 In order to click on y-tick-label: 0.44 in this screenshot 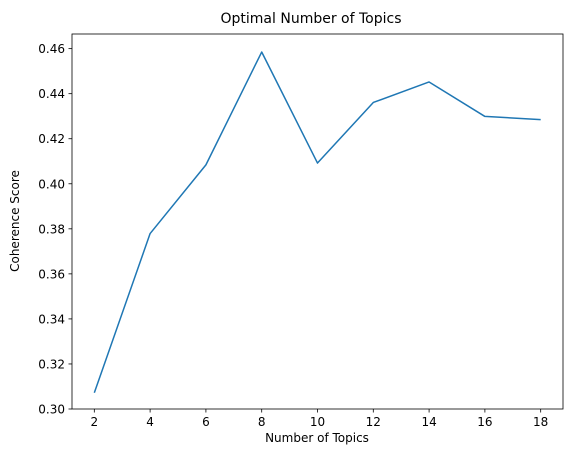, I will do `click(51, 94)`.